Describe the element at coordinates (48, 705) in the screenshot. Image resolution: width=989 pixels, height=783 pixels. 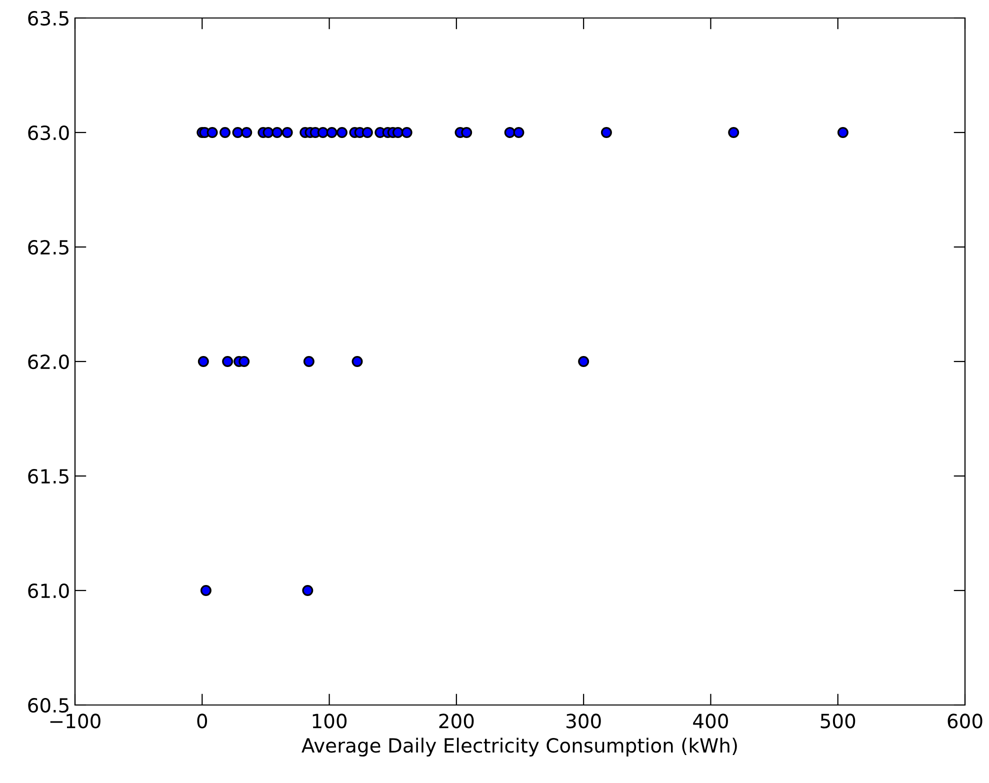
I see `y-tick-label: 60.5` at that location.